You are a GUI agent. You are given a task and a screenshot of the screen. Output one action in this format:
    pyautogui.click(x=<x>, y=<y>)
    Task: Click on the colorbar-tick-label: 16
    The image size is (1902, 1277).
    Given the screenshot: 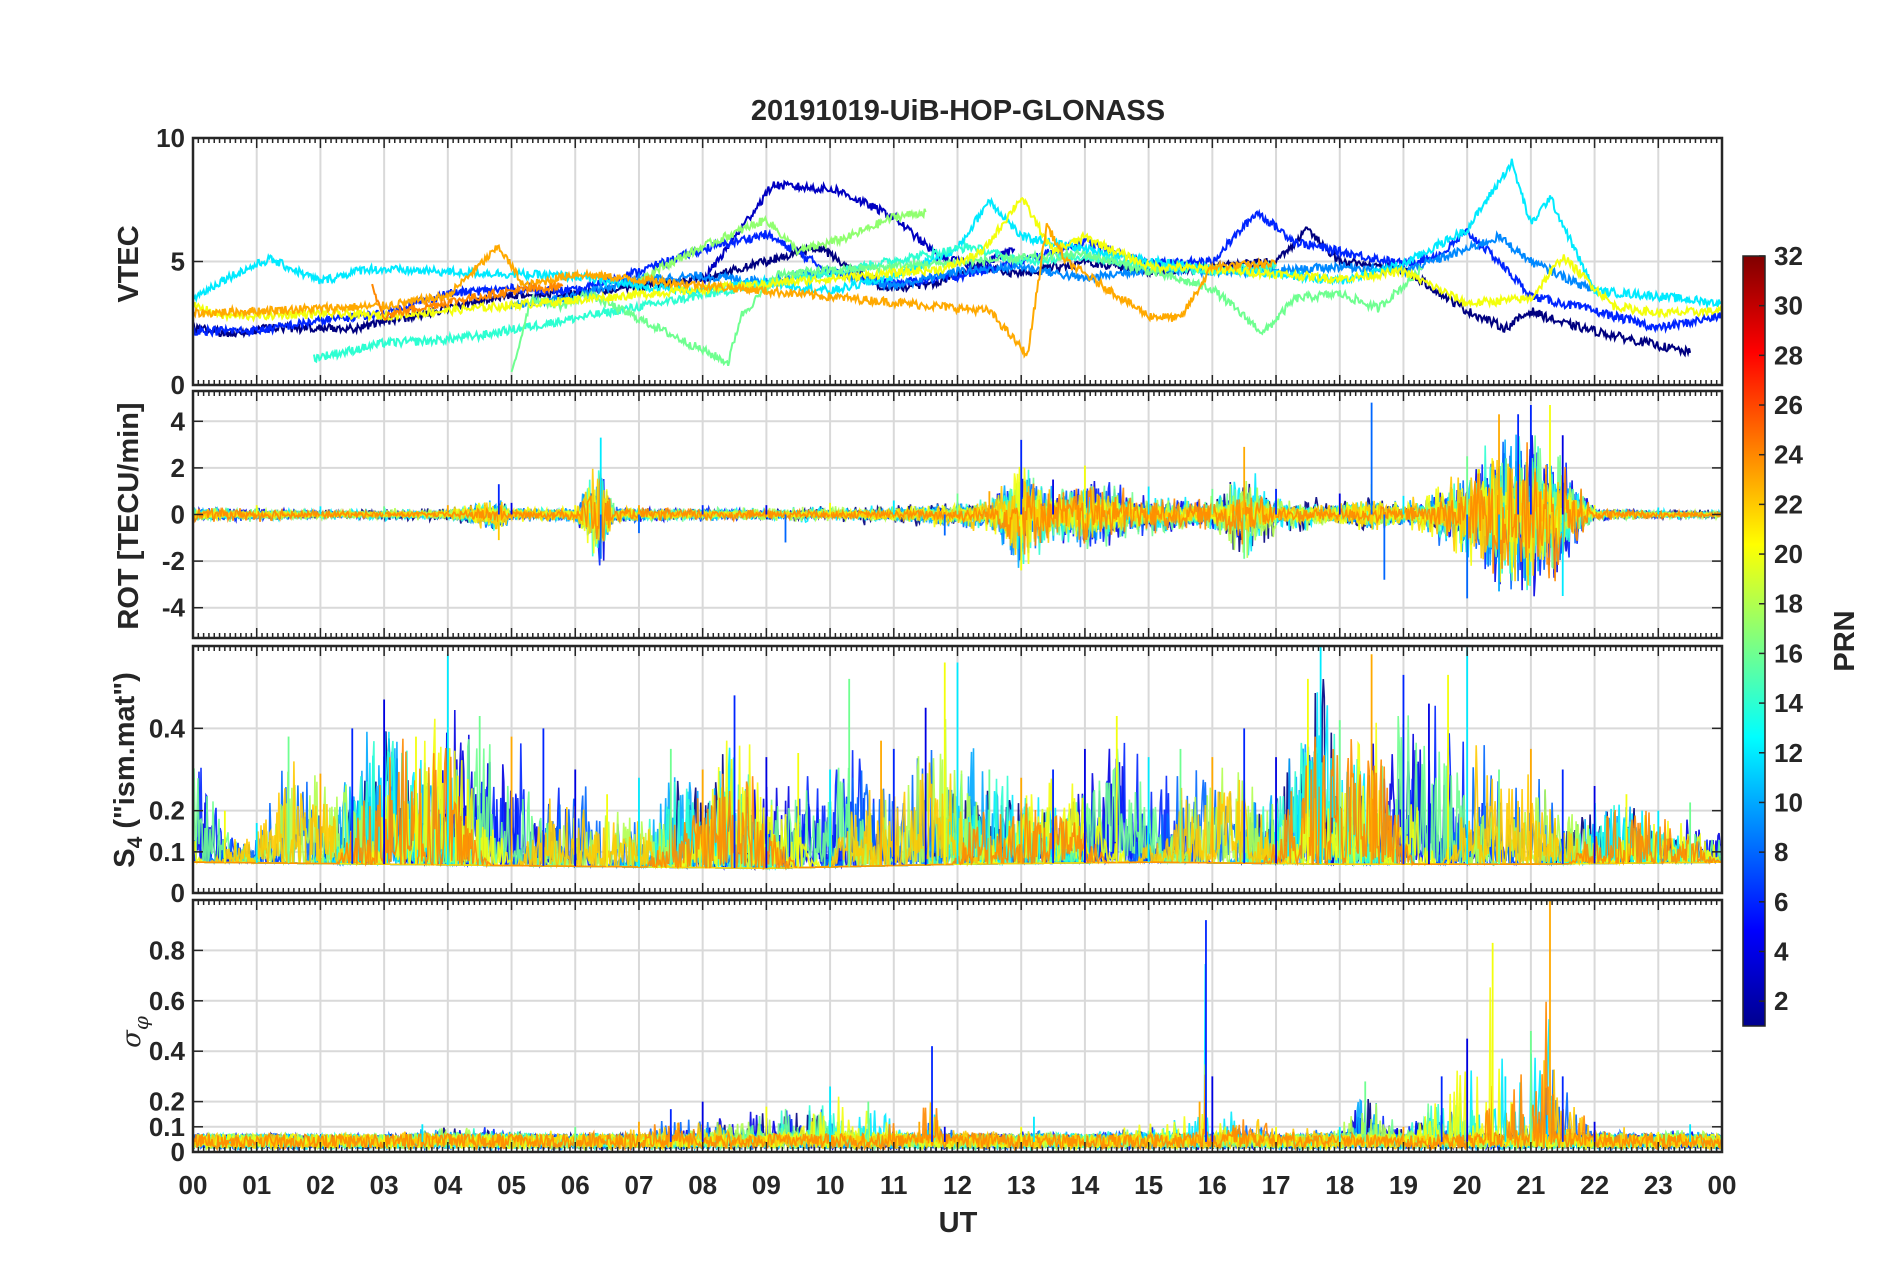 What is the action you would take?
    pyautogui.click(x=1788, y=653)
    